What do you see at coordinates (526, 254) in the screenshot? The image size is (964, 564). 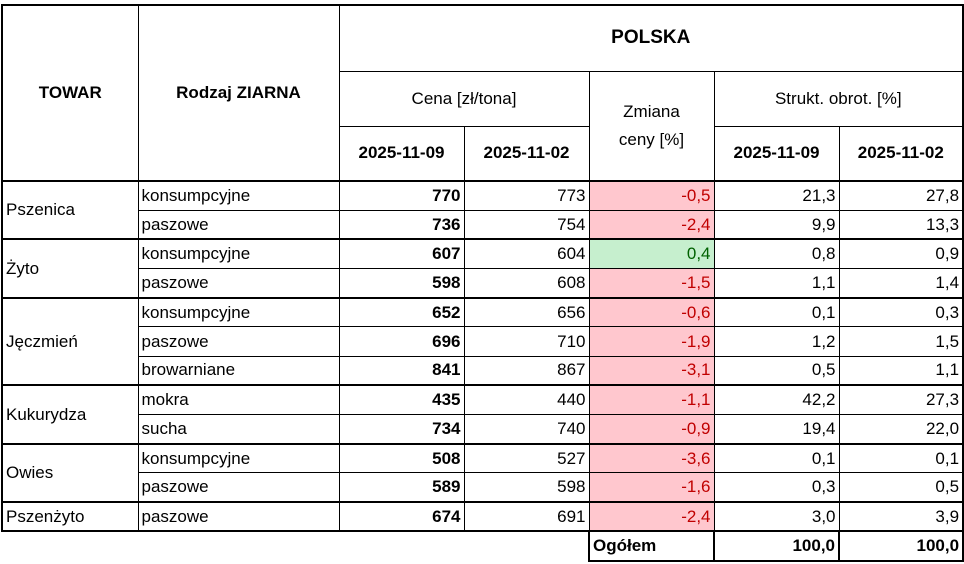 I see `value-cell: 604` at bounding box center [526, 254].